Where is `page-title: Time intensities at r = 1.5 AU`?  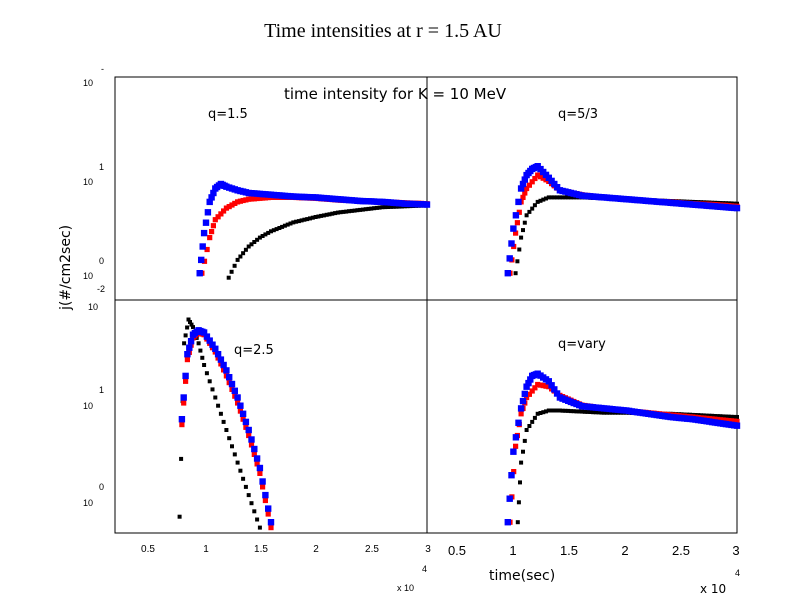 page-title: Time intensities at r = 1.5 AU is located at coordinates (383, 31).